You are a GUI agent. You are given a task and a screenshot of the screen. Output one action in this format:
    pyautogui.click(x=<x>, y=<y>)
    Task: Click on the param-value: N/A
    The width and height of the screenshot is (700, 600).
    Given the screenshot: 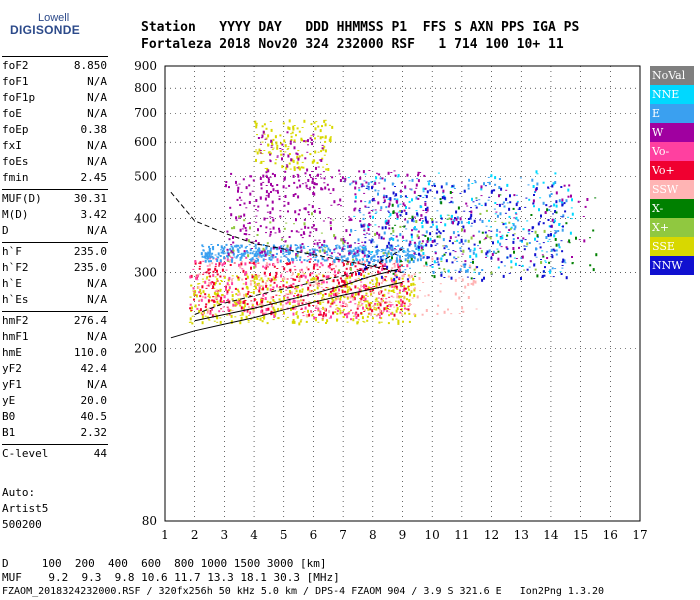 What is the action you would take?
    pyautogui.click(x=97, y=161)
    